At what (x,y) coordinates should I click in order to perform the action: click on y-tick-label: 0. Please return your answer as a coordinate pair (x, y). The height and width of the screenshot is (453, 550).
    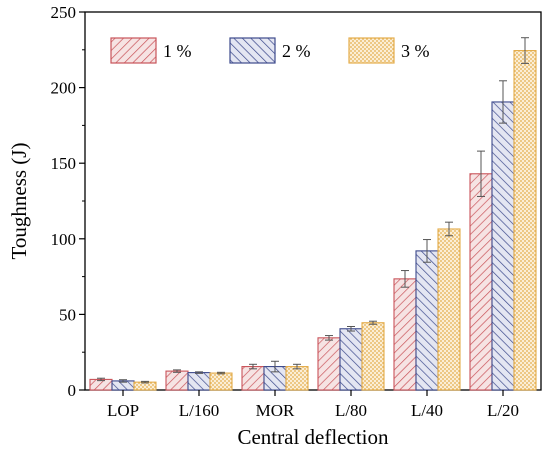
    Looking at the image, I should click on (72, 390).